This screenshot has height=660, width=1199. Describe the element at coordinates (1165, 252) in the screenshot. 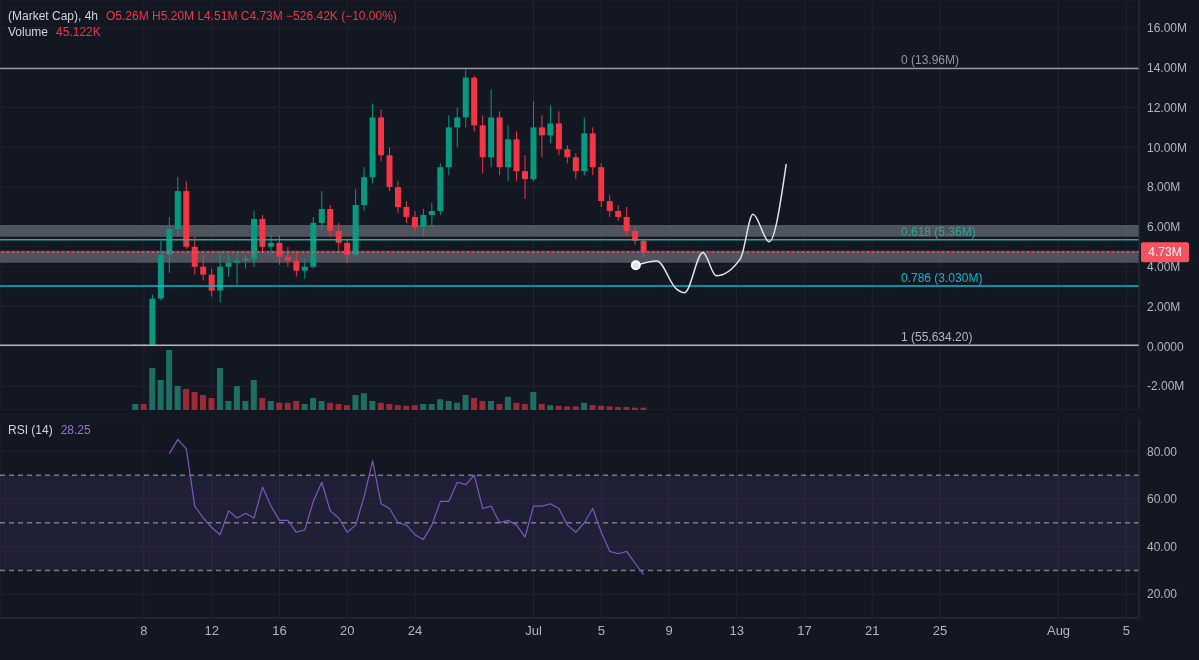

I see `ref-line-label: 4.73M` at that location.